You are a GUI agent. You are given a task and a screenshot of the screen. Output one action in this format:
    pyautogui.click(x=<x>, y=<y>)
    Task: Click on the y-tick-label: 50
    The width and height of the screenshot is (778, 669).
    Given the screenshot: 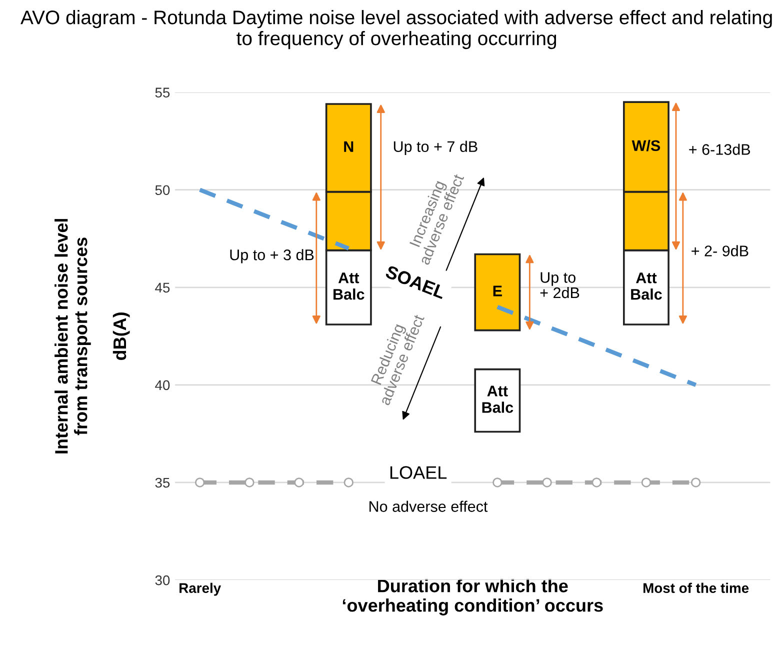 What is the action you would take?
    pyautogui.click(x=162, y=190)
    